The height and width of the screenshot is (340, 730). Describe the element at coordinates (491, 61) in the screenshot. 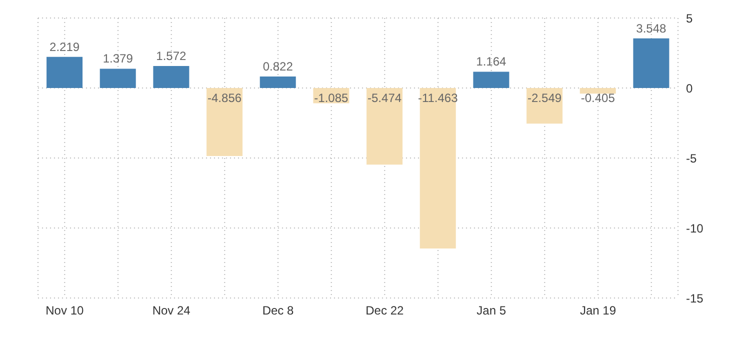

I see `data-label: 1.164` at that location.